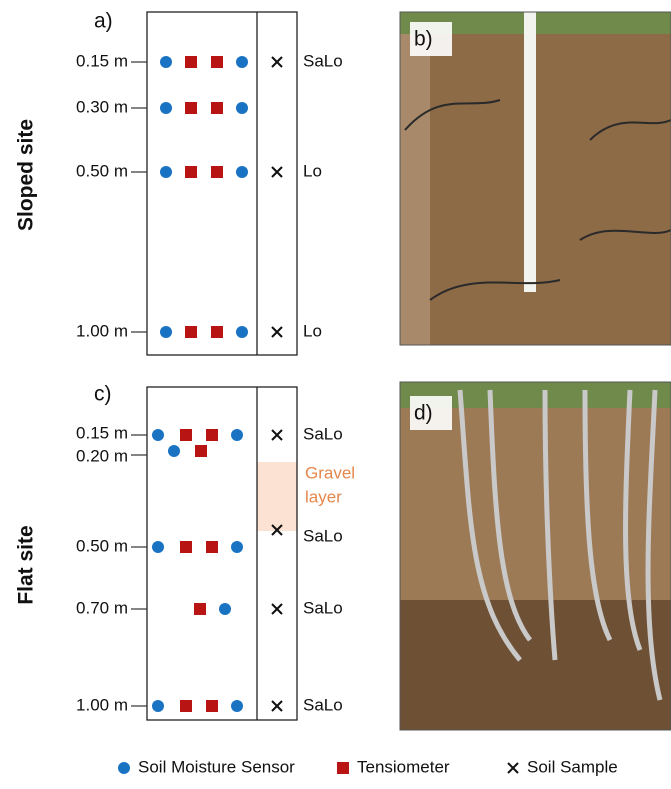  I want to click on depth-row: 0.50 m Lo, so click(199, 170).